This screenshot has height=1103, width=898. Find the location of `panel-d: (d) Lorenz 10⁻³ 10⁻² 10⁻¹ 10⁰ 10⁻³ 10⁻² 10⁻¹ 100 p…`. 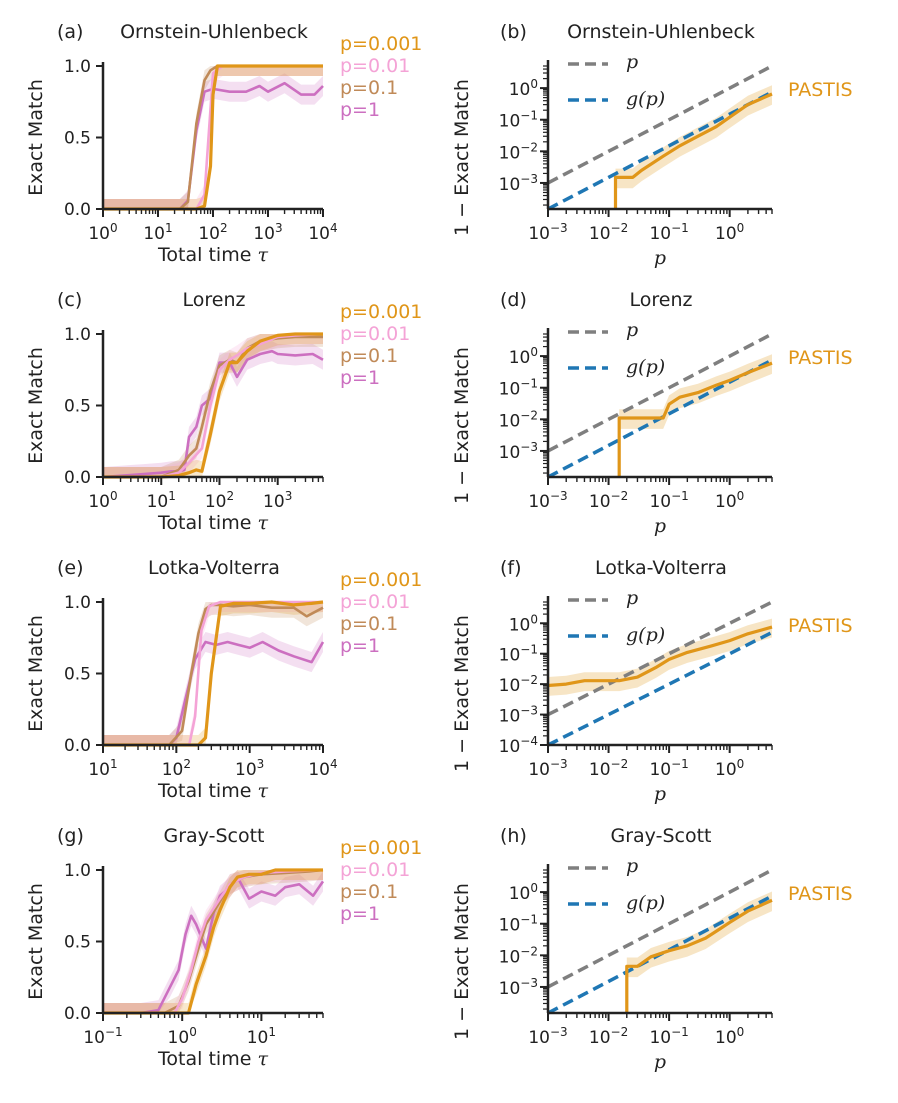

panel-d: (d) Lorenz 10⁻³ 10⁻² 10⁻¹ 10⁰ 10⁻³ 10⁻² 10⁻¹ 100 p… is located at coordinates (652, 413).